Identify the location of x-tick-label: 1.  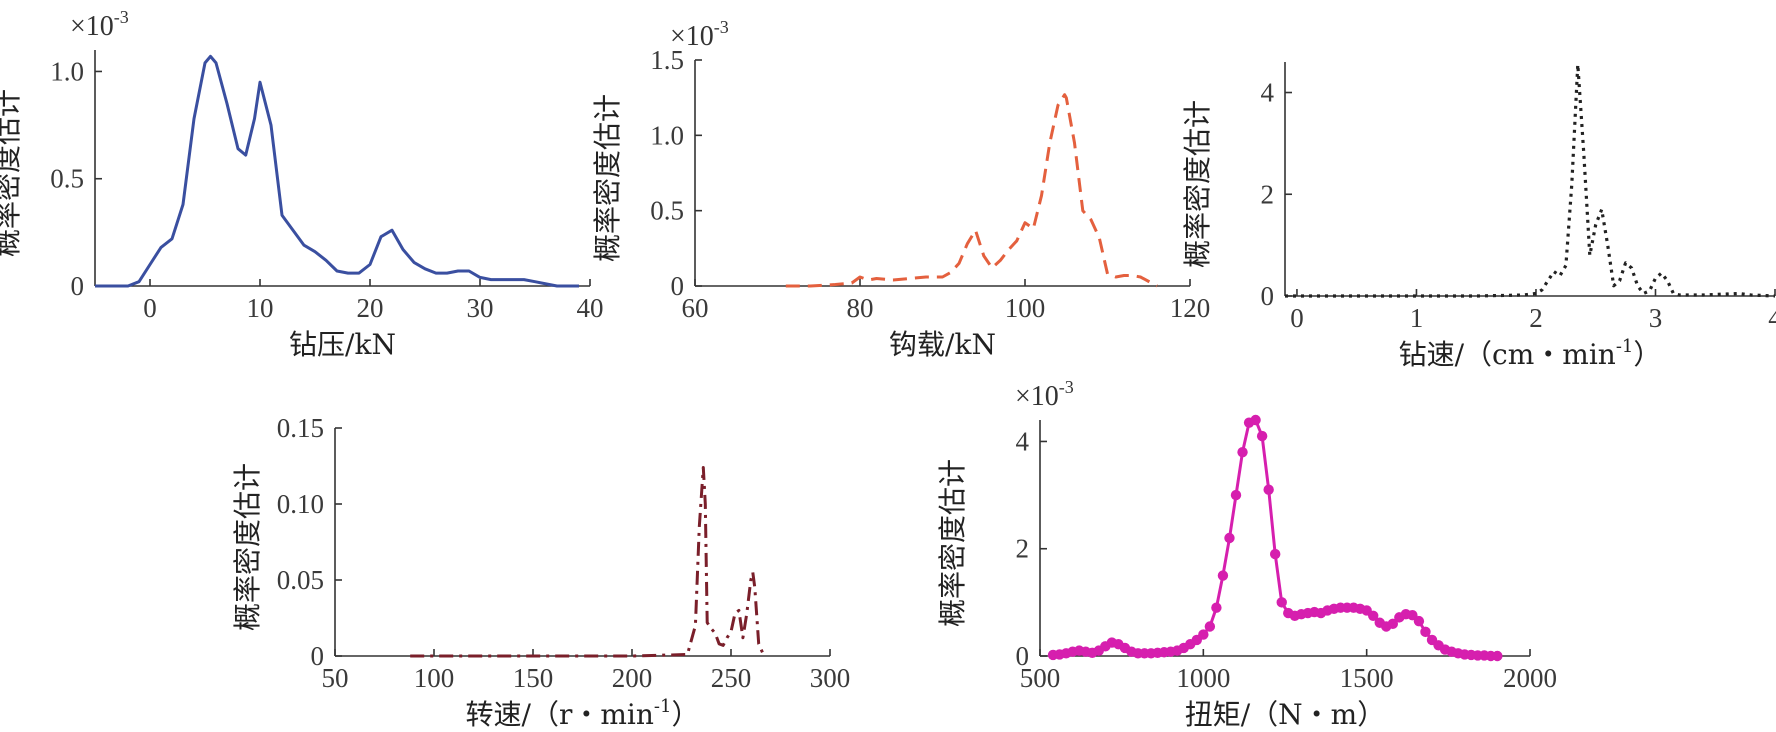
(1417, 318).